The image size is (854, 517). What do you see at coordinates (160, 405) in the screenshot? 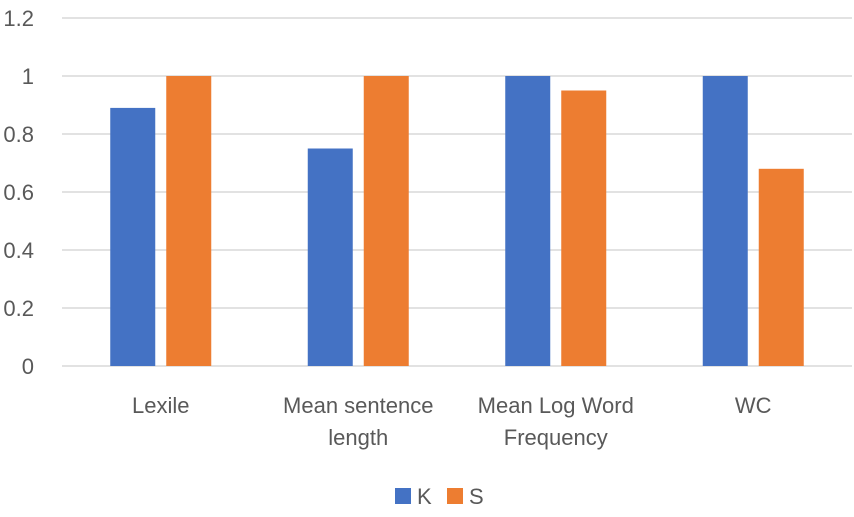
I see `x-category-label: Lexile` at bounding box center [160, 405].